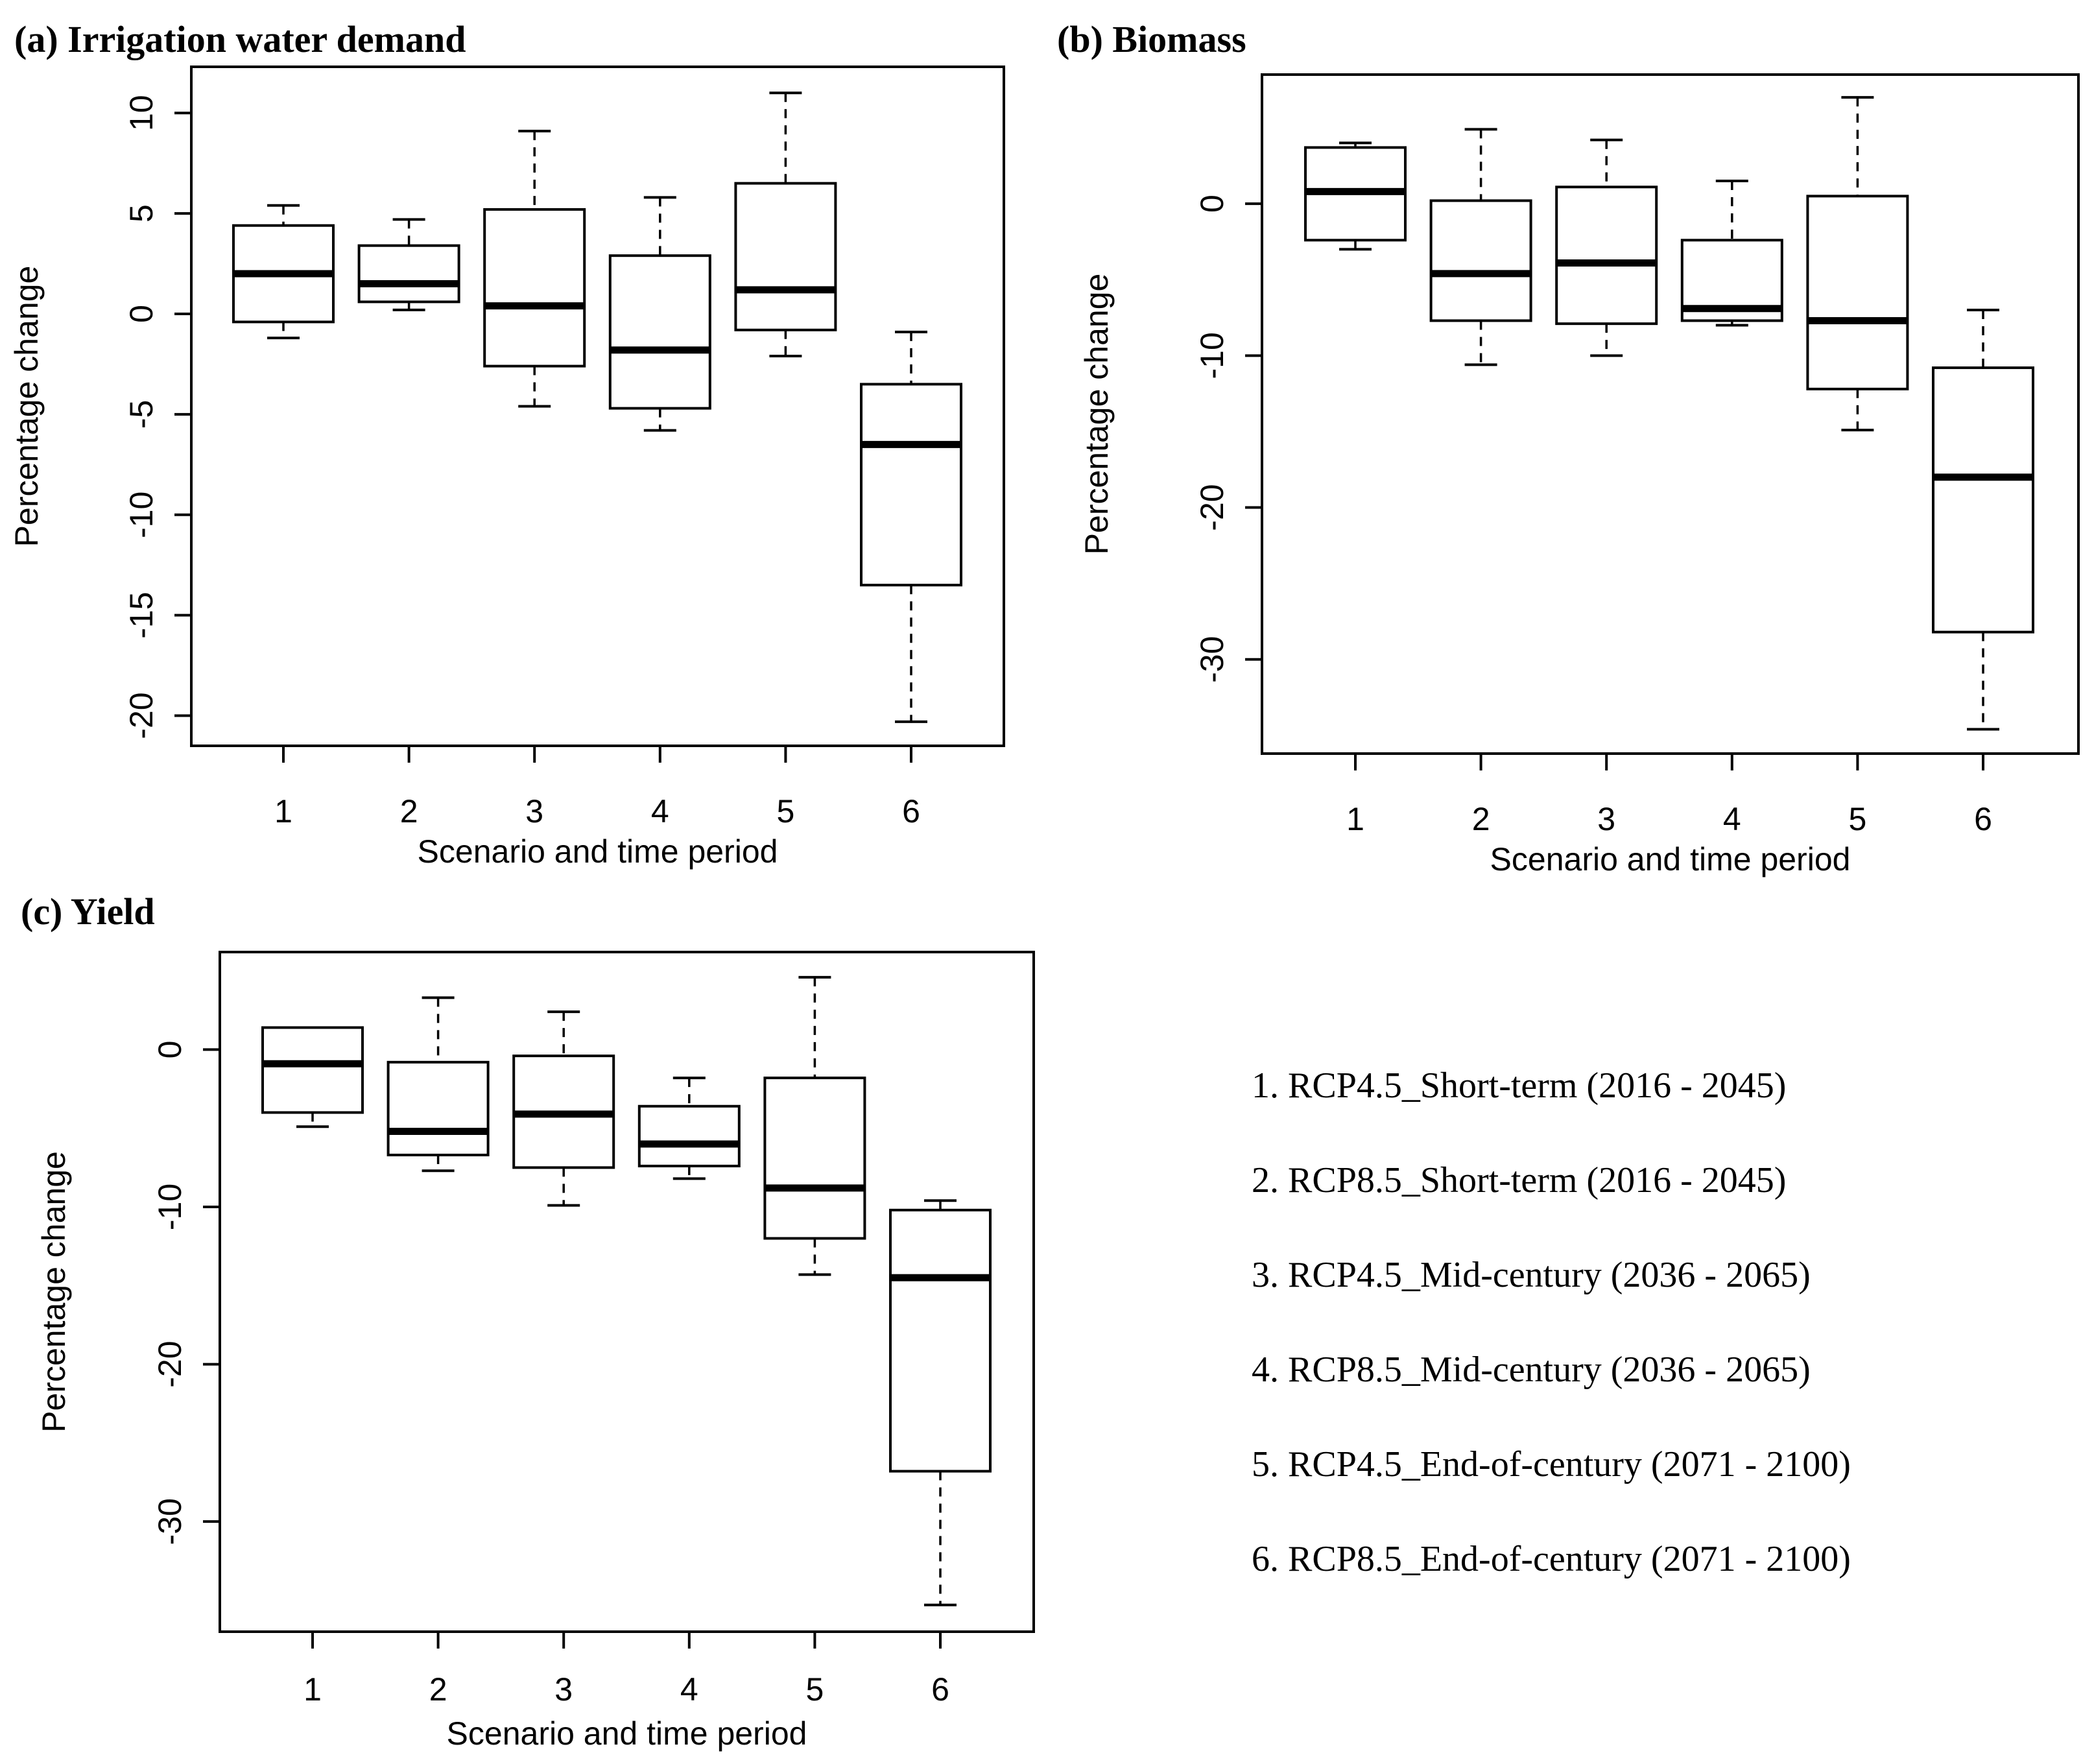 The height and width of the screenshot is (1764, 2094). I want to click on y-tick-label: 10, so click(141, 113).